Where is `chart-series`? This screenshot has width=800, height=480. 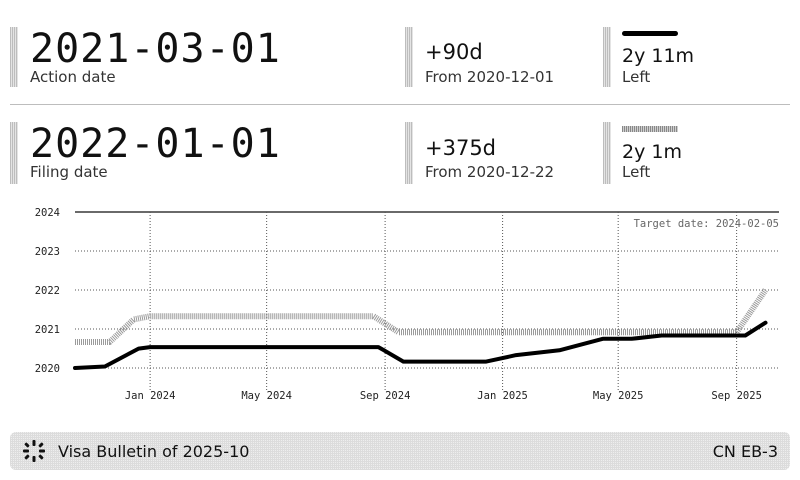 chart-series is located at coordinates (420, 329).